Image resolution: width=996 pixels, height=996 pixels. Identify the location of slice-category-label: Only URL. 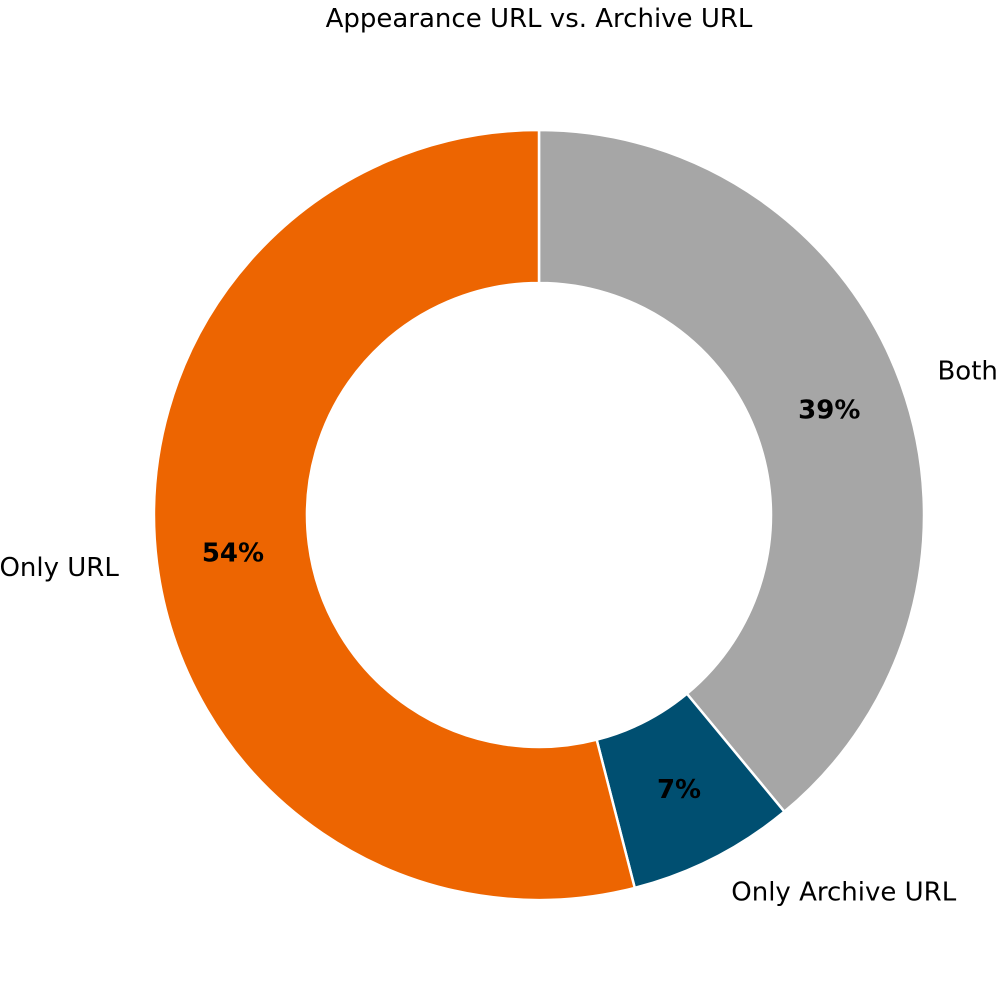
(59, 568).